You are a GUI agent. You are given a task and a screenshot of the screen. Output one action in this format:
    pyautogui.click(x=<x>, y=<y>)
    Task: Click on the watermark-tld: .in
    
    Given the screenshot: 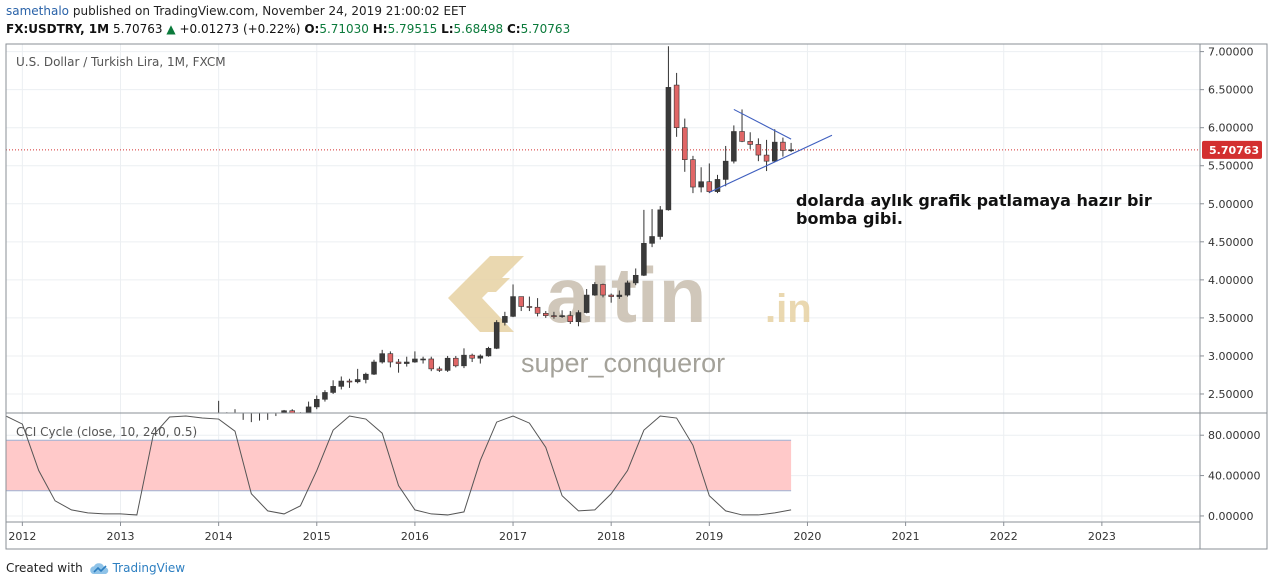 What is the action you would take?
    pyautogui.click(x=788, y=309)
    